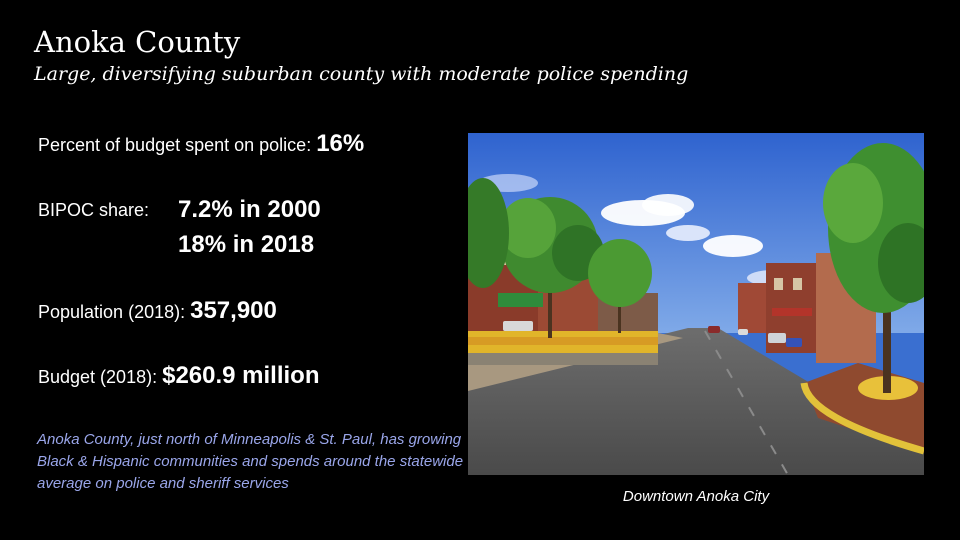  I want to click on slide-title: Anoka County, so click(137, 42).